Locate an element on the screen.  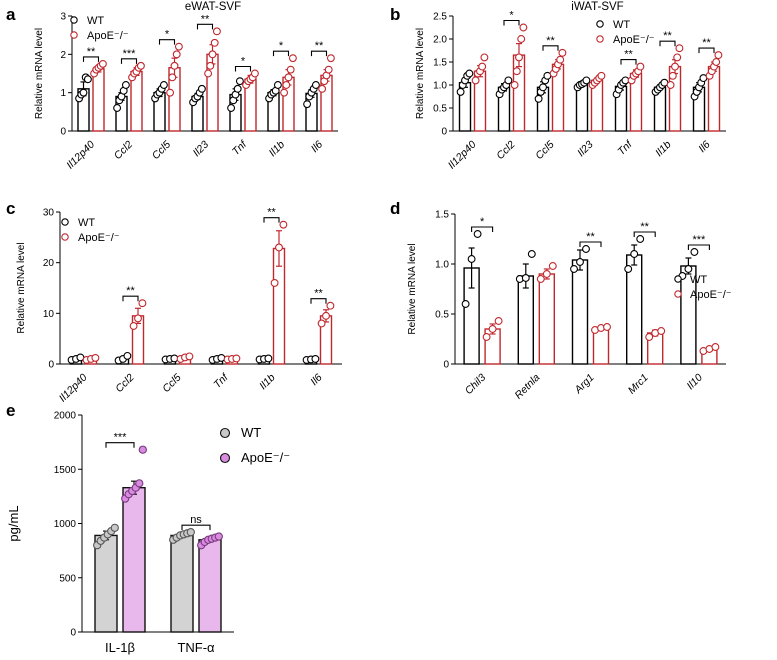
y-tick-label: 10 is located at coordinates (49, 314).